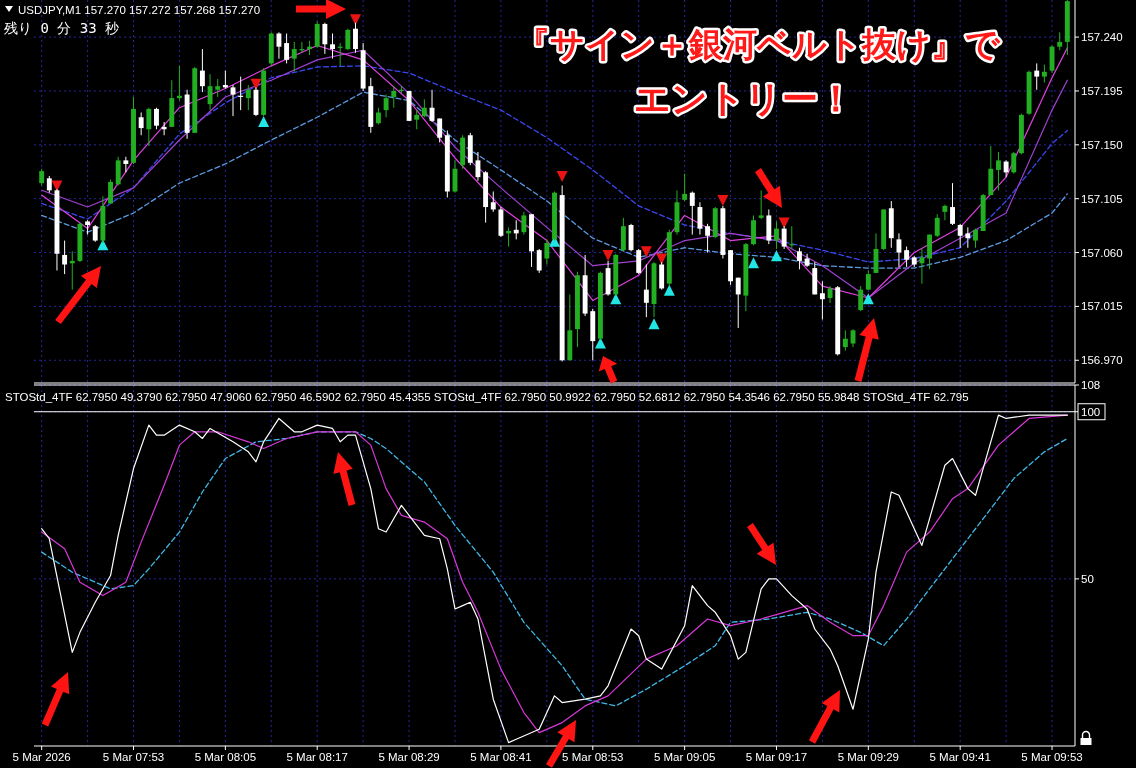 The width and height of the screenshot is (1136, 768). I want to click on annotation: 『サイン＋銀河ベルト抜け』で, so click(758, 44).